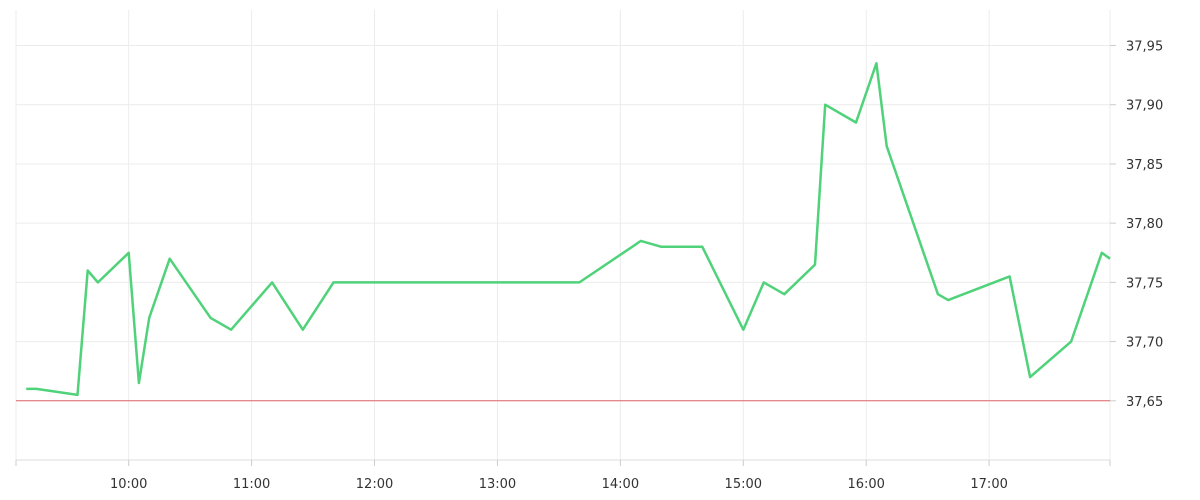  What do you see at coordinates (128, 484) in the screenshot?
I see `x-tick-label: 10:00` at bounding box center [128, 484].